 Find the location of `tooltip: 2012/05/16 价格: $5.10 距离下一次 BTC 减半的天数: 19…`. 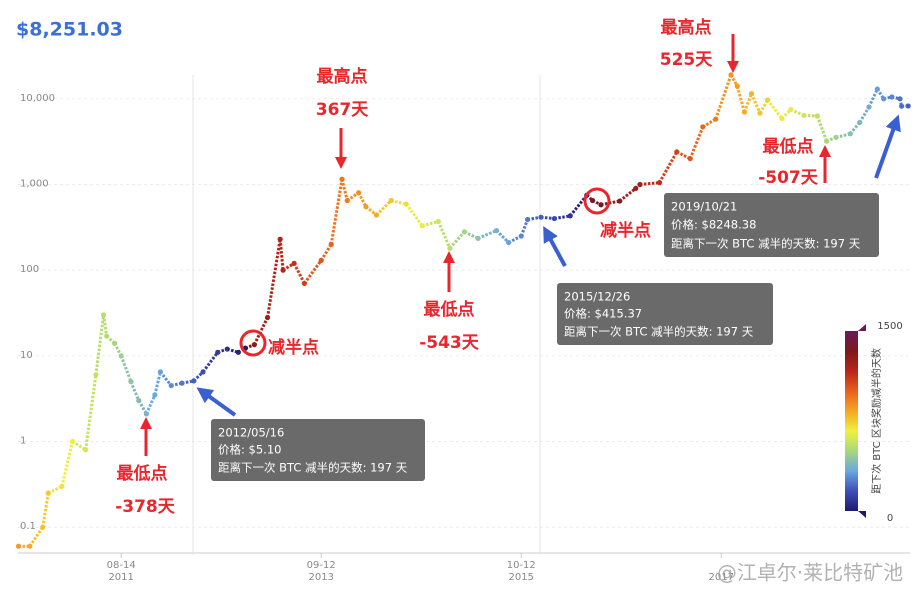

tooltip: 2012/05/16 价格: $5.10 距离下一次 BTC 减半的天数: 19… is located at coordinates (318, 450).